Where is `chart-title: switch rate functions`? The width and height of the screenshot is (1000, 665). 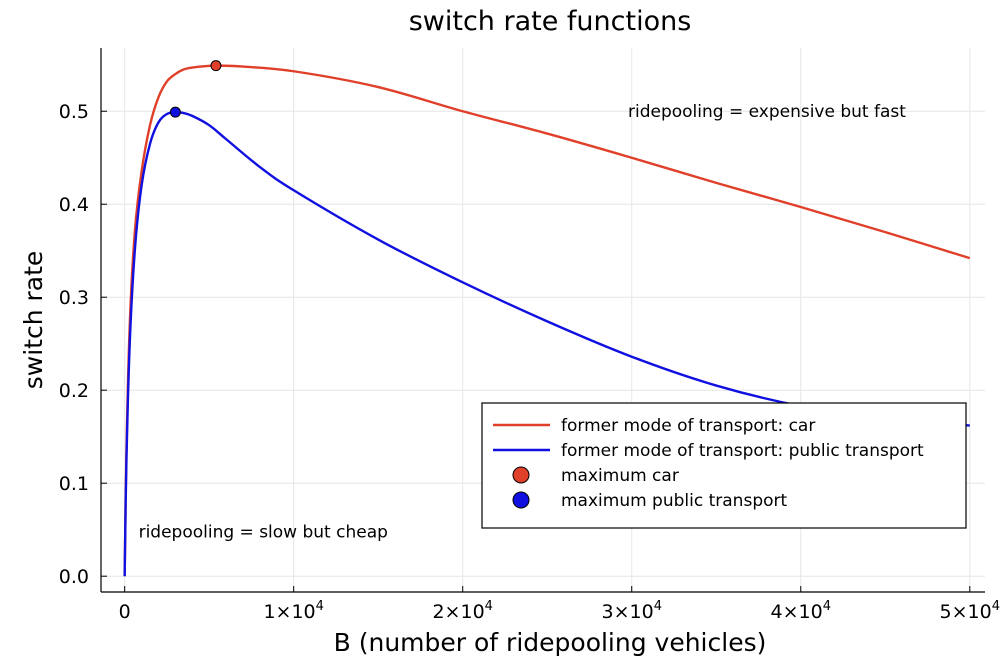 chart-title: switch rate functions is located at coordinates (550, 21).